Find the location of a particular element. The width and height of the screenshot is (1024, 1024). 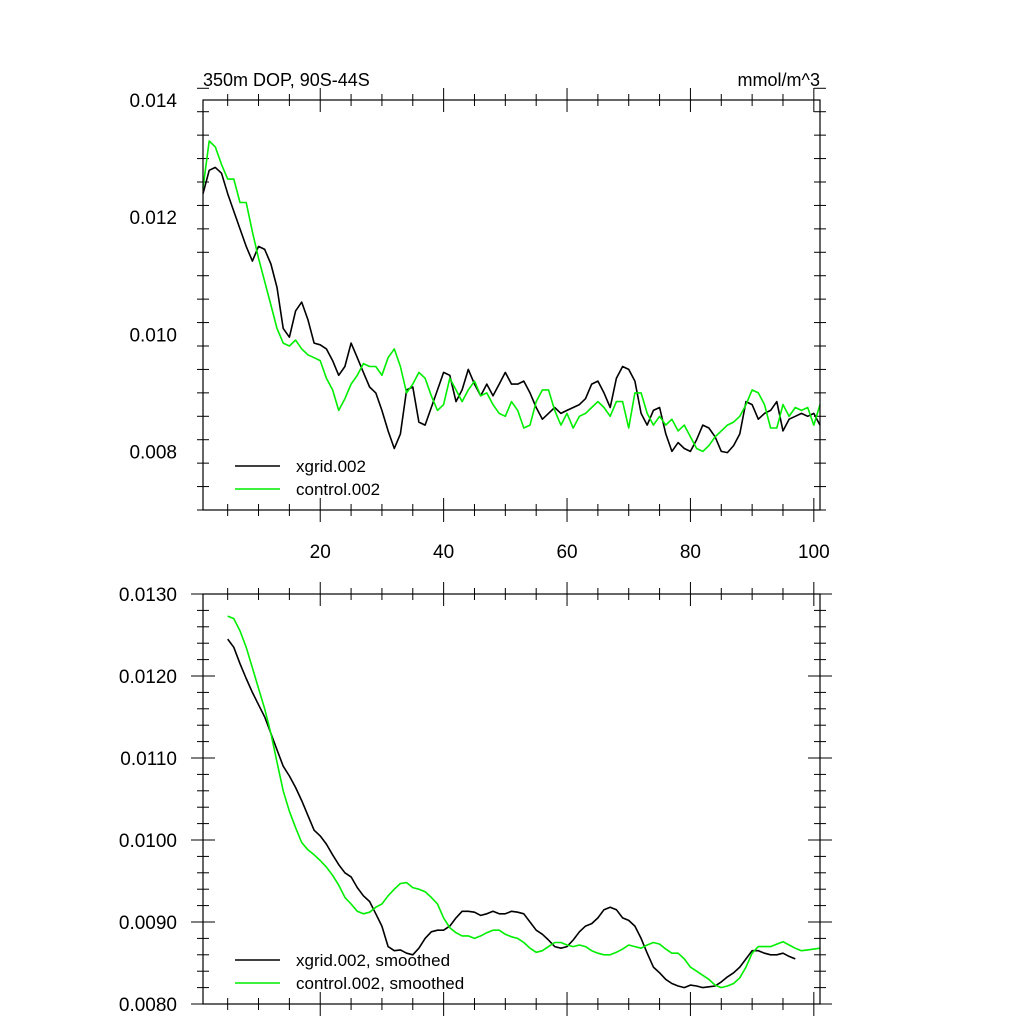

y-tick-label: 0.0100 is located at coordinates (148, 841).